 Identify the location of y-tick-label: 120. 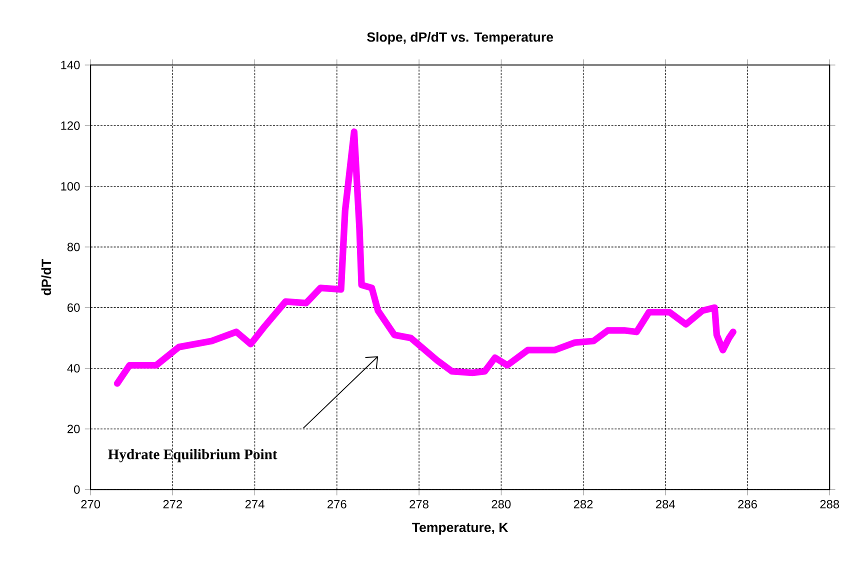
(70, 125).